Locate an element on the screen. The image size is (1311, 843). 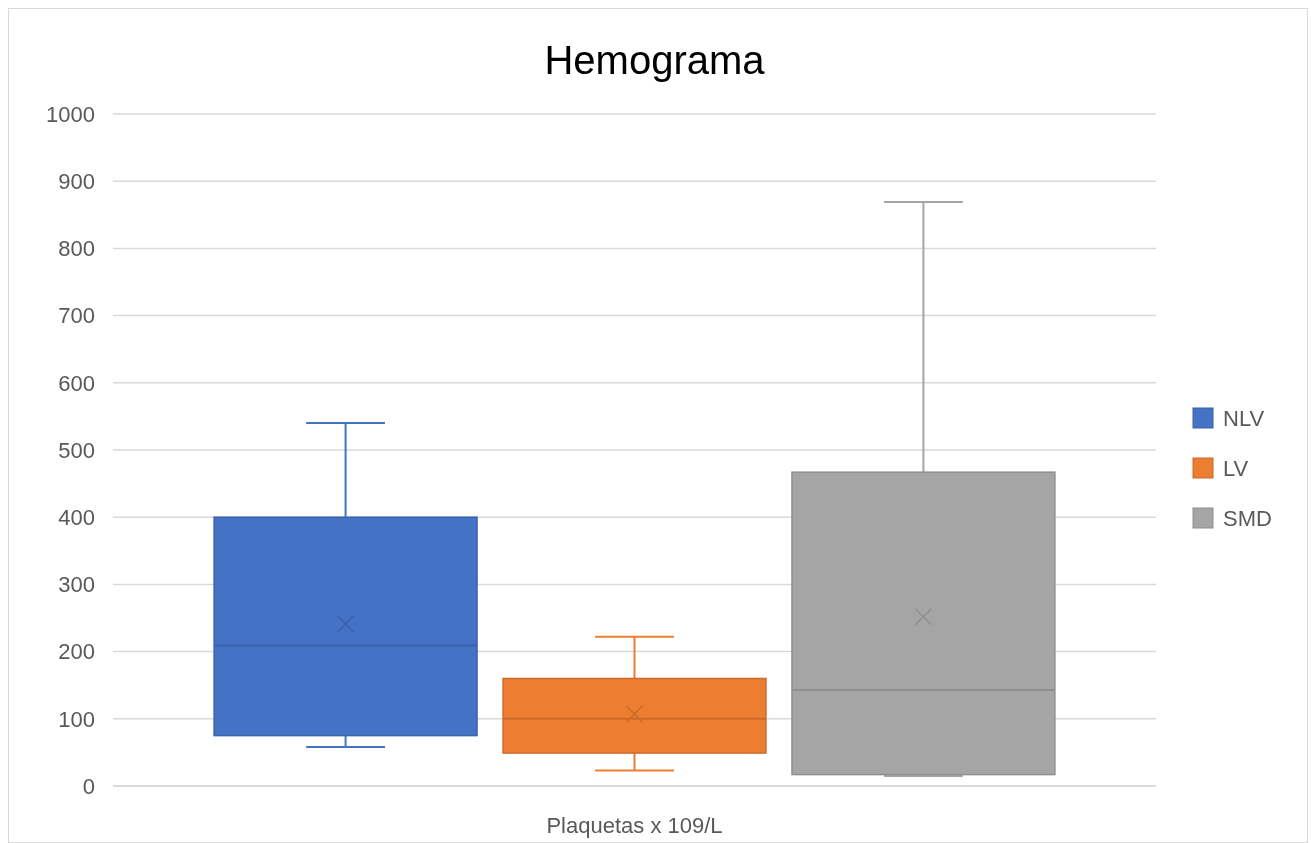
y-tick-label: 100 is located at coordinates (76, 719).